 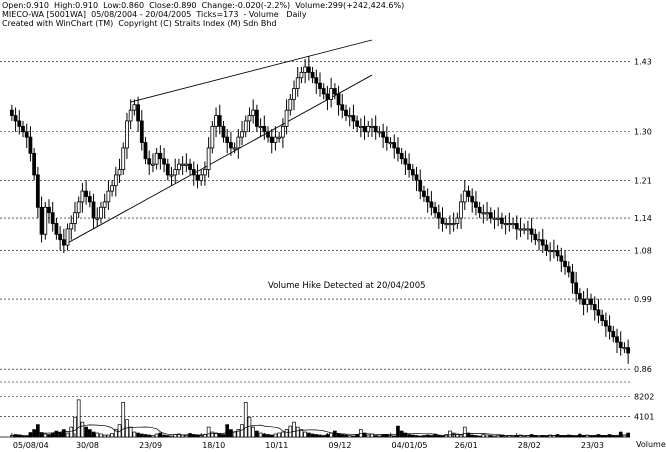 I want to click on volume-axis-labels: 8202 4101 Volume, so click(x=650, y=420).